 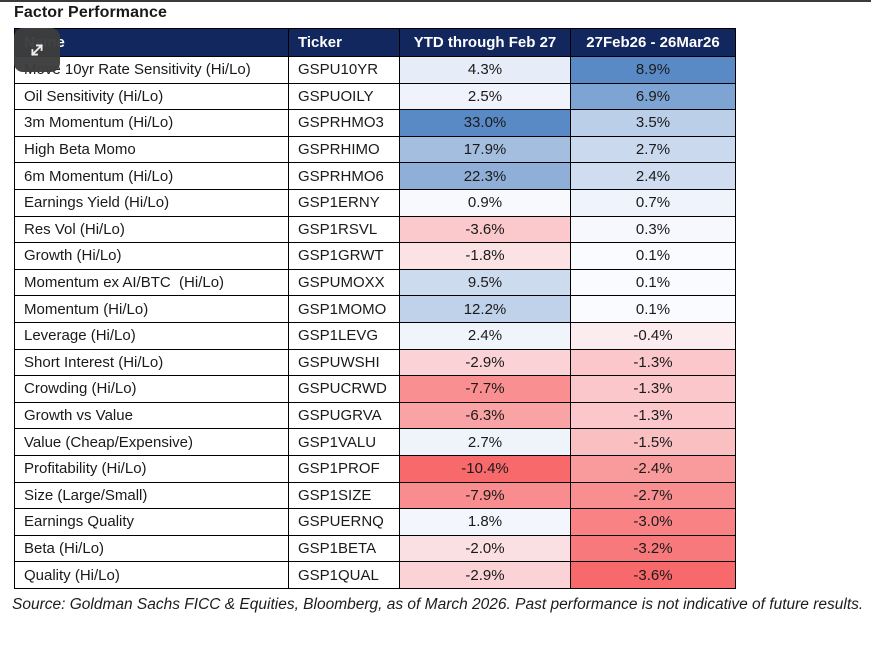 I want to click on ticker-cell: GSPUGRVA, so click(x=344, y=415).